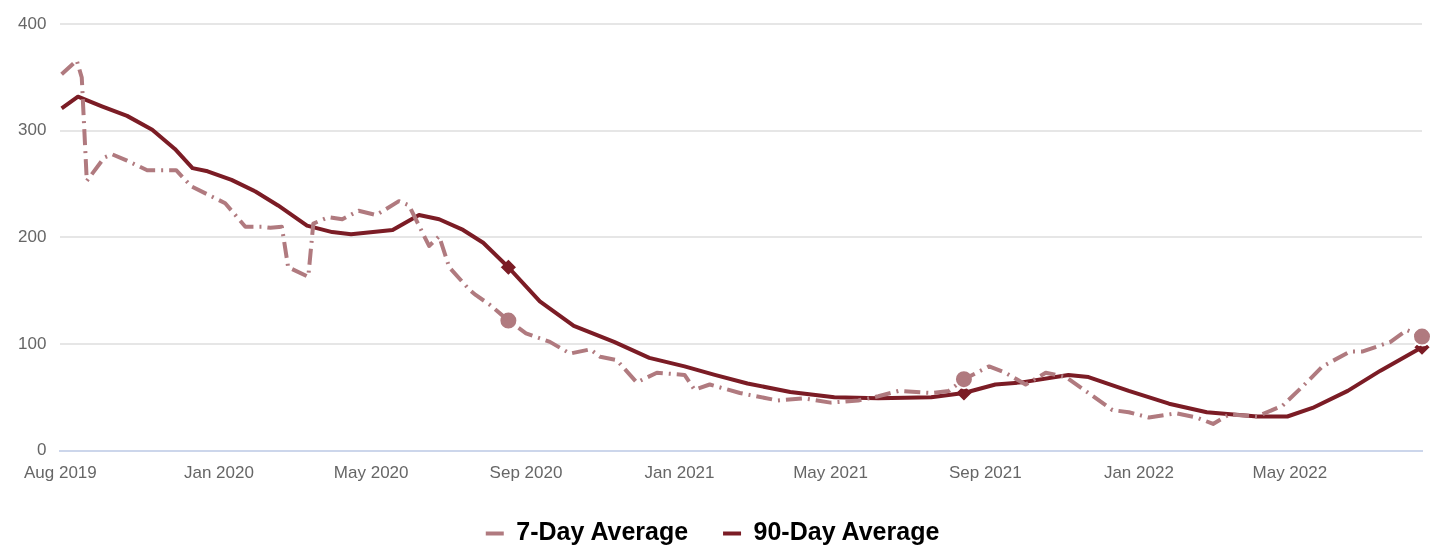  I want to click on legend-label: 7-Day Average, so click(602, 531).